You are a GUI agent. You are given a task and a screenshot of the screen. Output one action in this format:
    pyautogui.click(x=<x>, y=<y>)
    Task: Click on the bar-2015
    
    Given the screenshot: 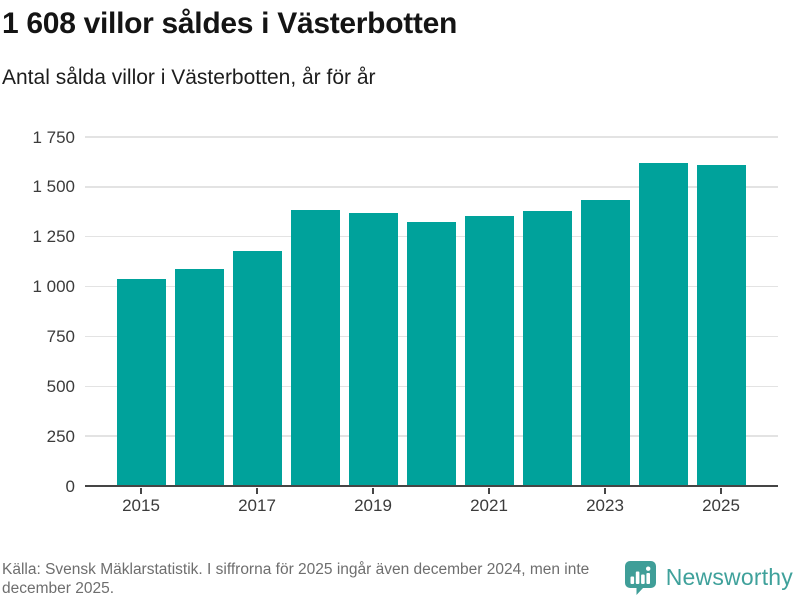 What is the action you would take?
    pyautogui.click(x=141, y=382)
    